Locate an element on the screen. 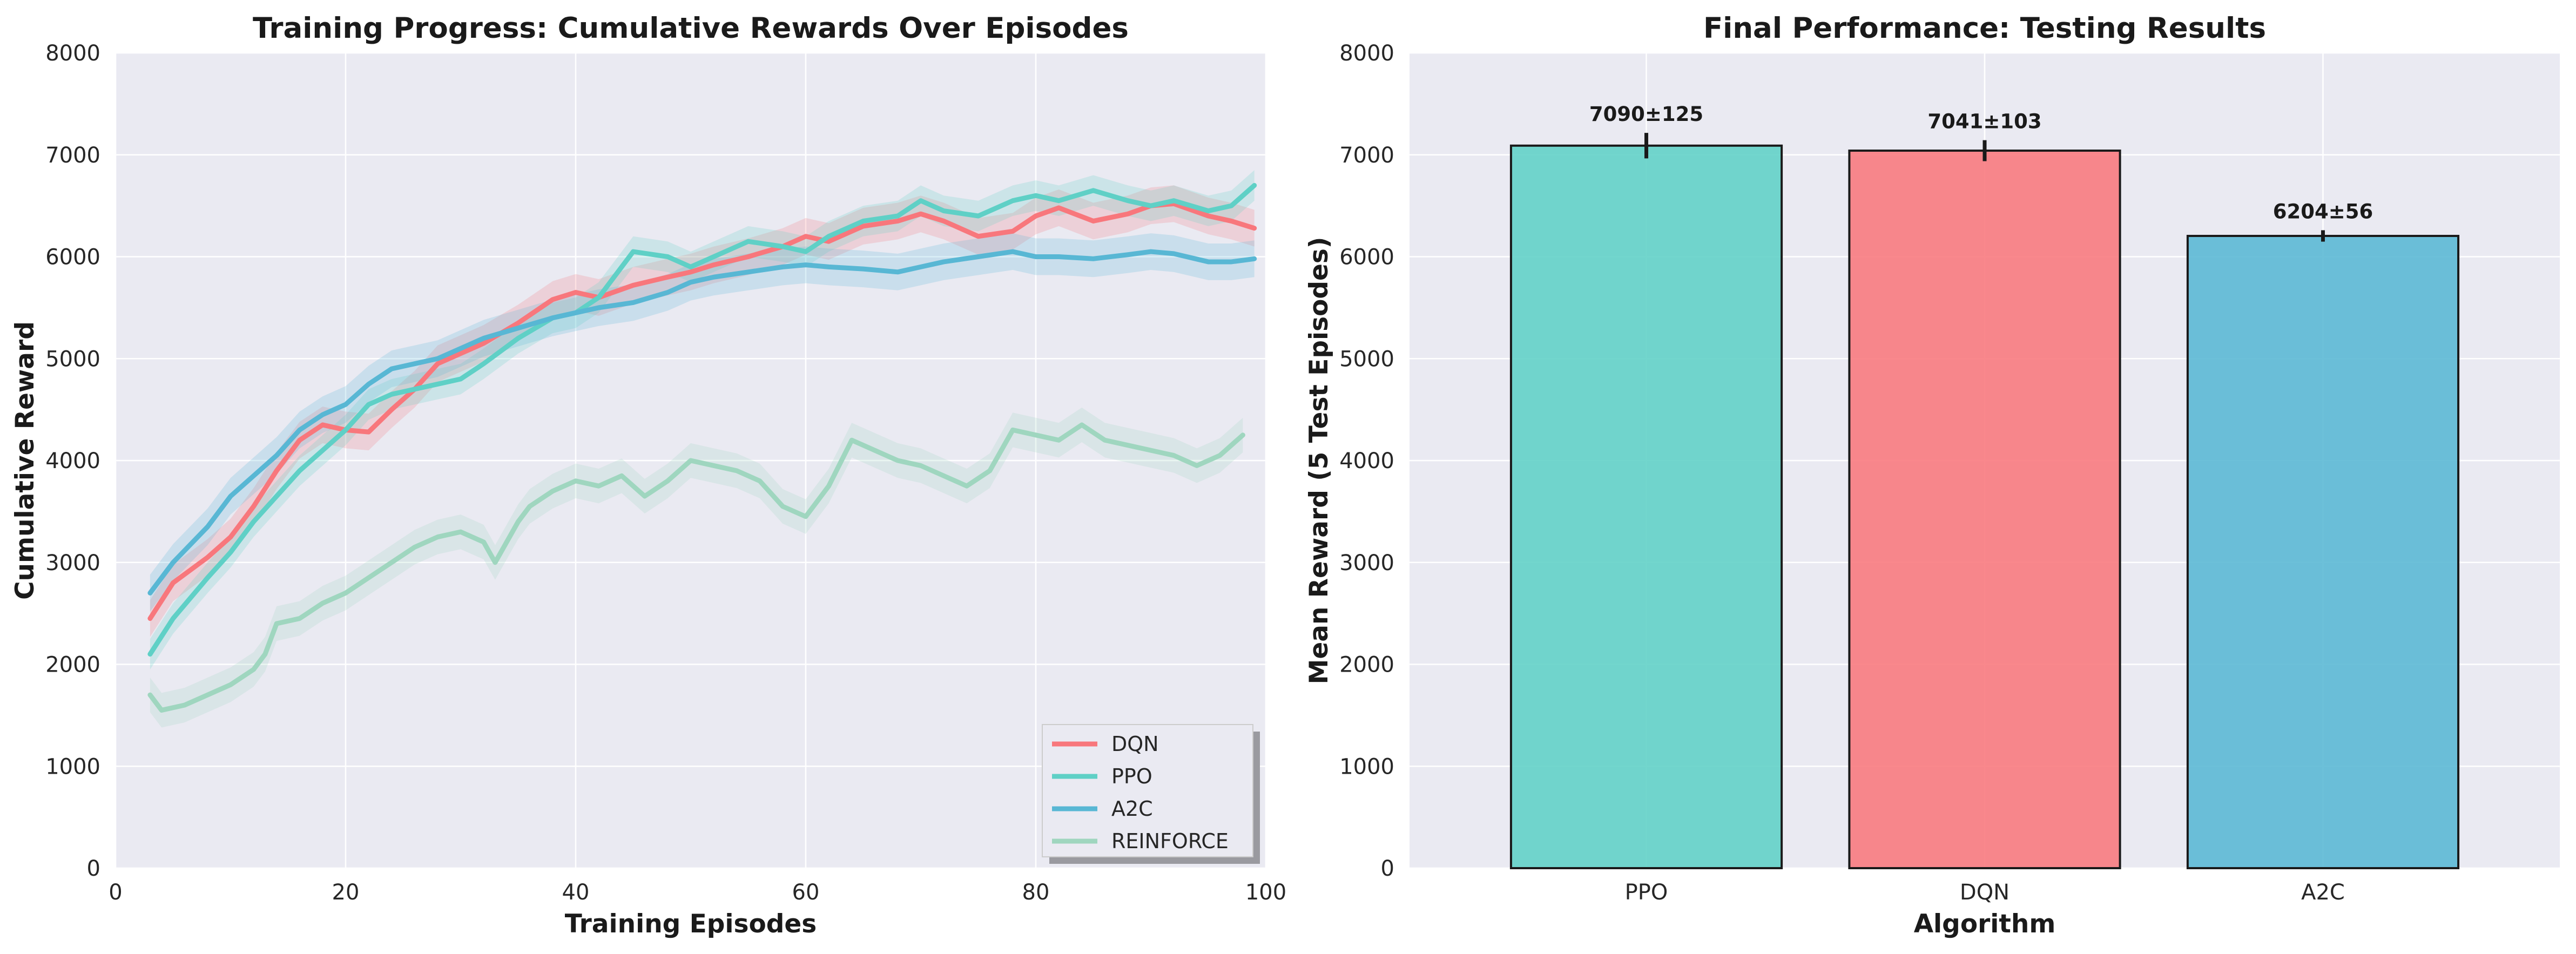 This screenshot has width=2576, height=954. bar-ppo is located at coordinates (1646, 507).